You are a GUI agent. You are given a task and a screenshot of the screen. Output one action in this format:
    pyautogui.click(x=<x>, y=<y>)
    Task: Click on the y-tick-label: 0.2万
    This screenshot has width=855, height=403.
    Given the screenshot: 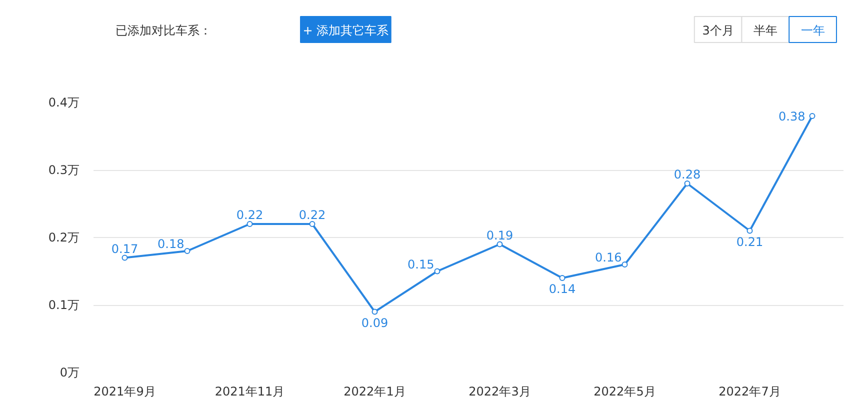 What is the action you would take?
    pyautogui.click(x=64, y=237)
    